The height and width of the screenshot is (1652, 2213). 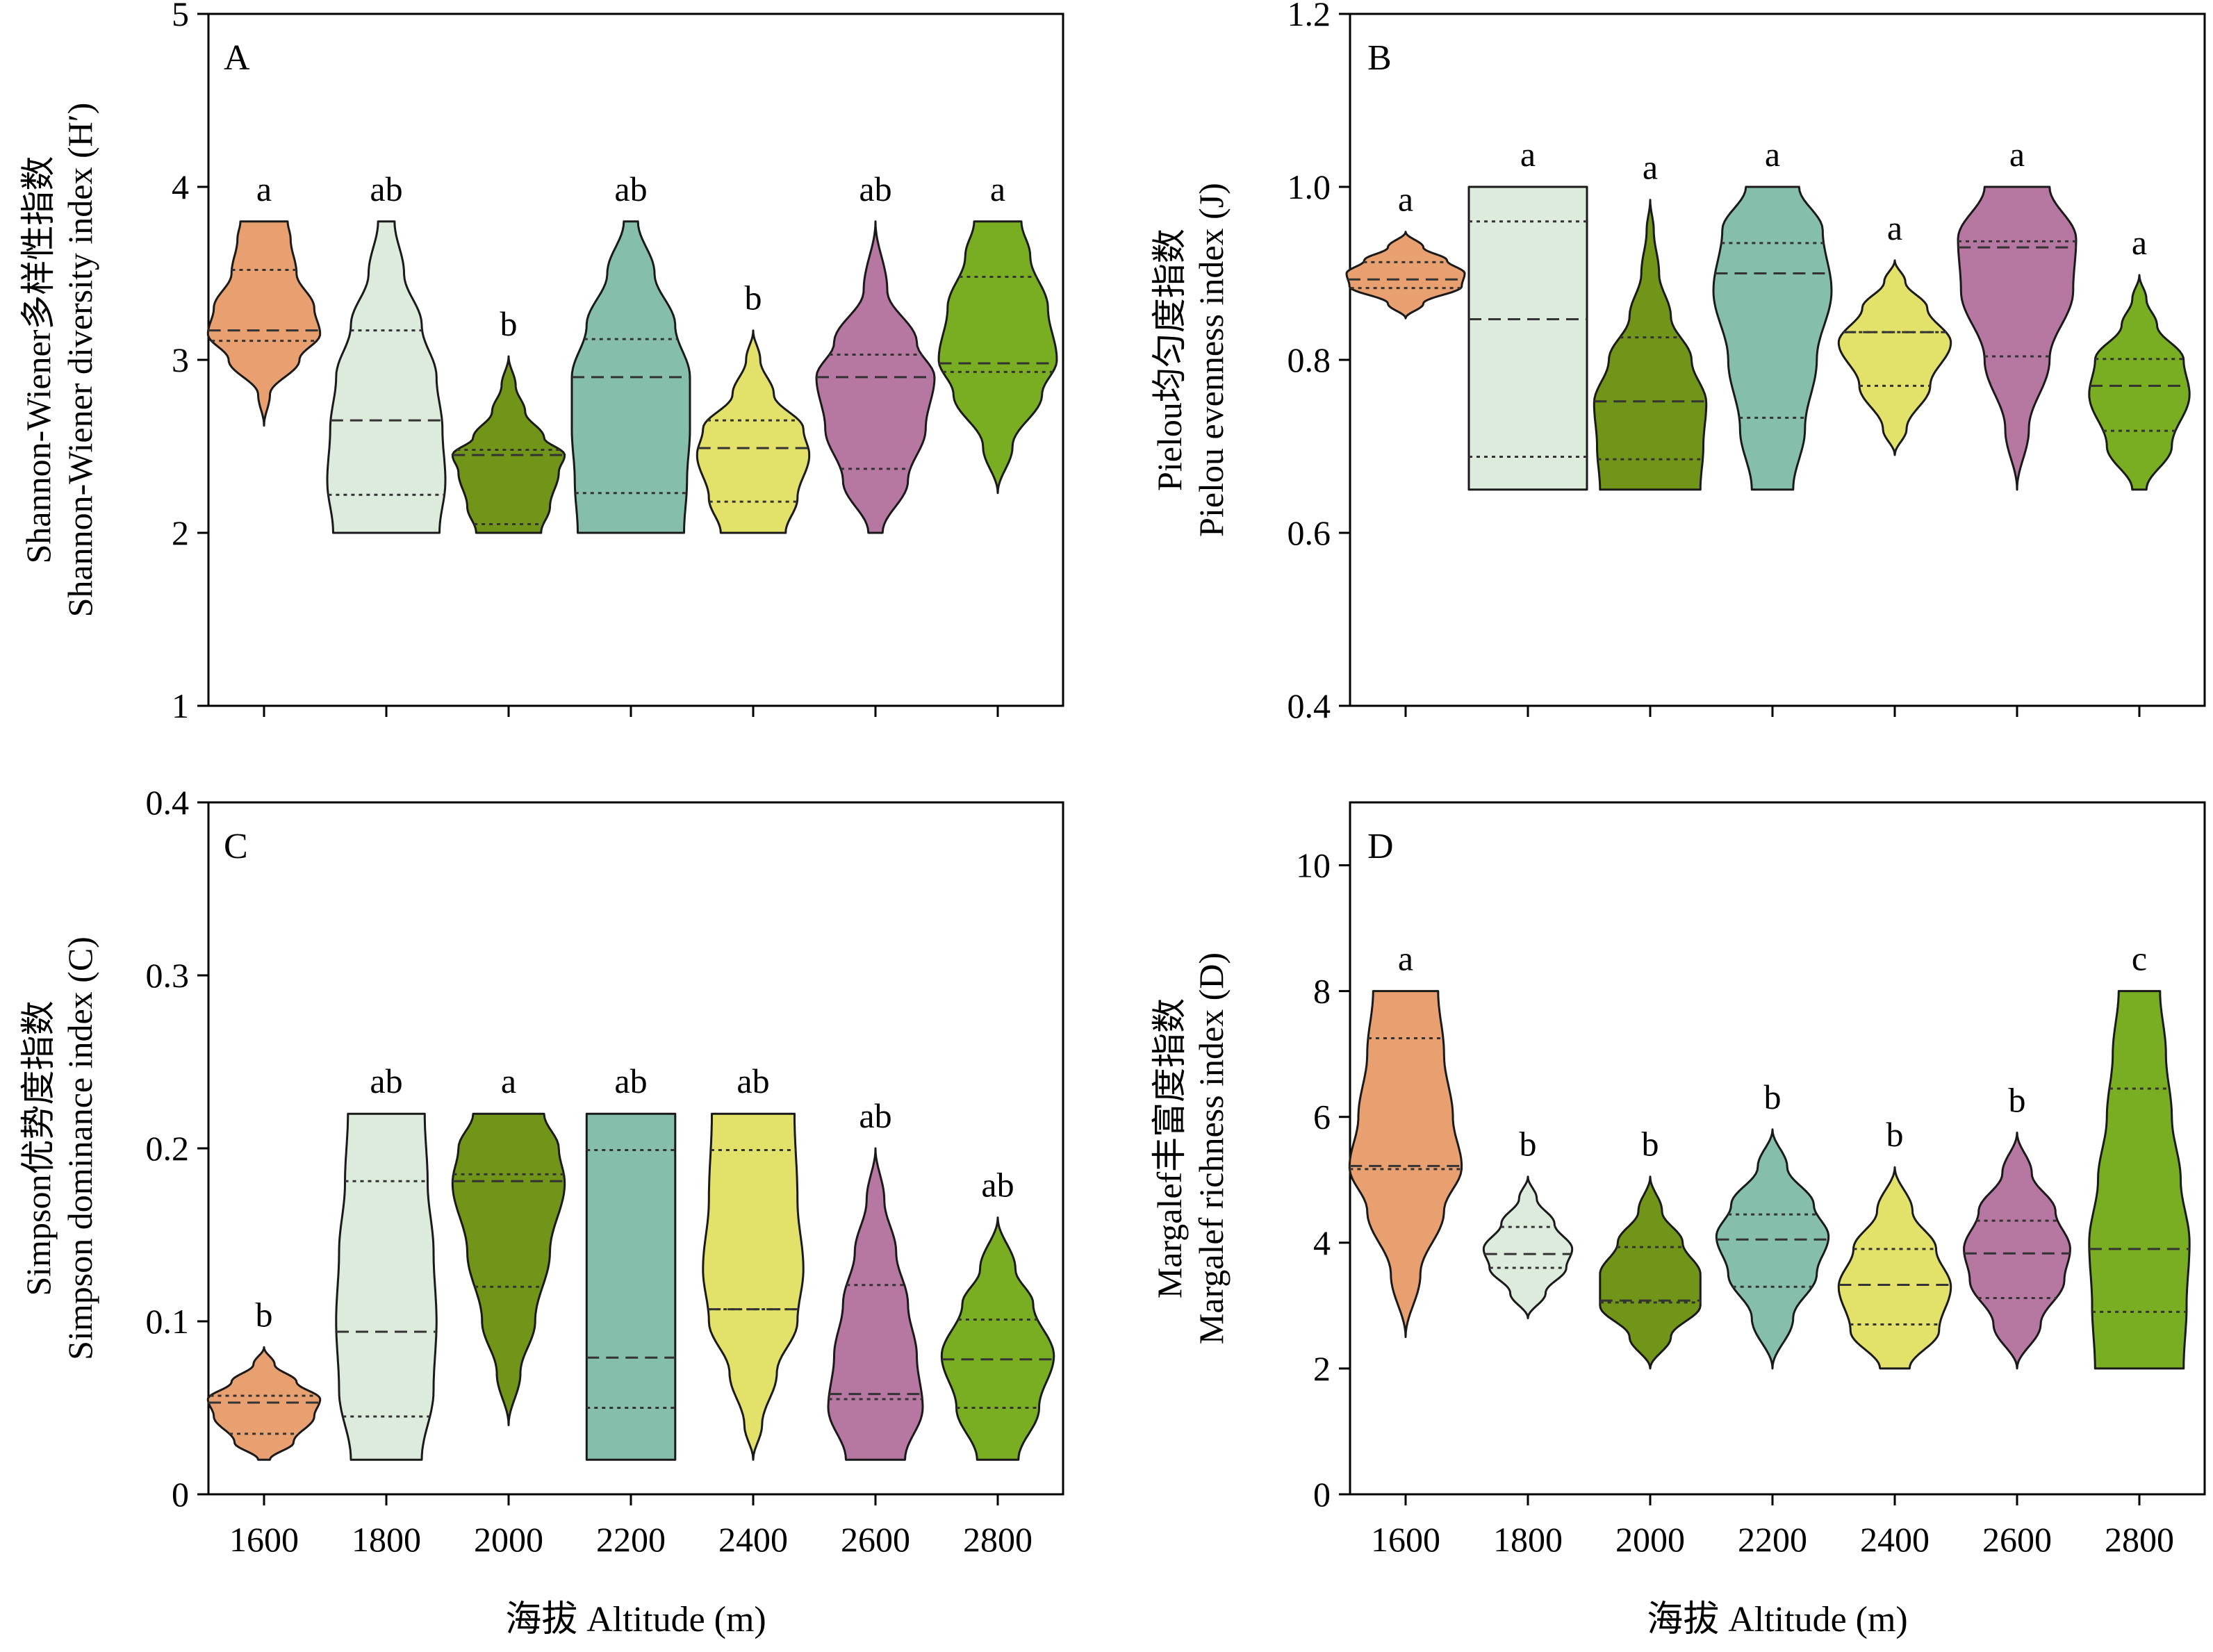 What do you see at coordinates (237, 58) in the screenshot?
I see `panel-a-letter: A` at bounding box center [237, 58].